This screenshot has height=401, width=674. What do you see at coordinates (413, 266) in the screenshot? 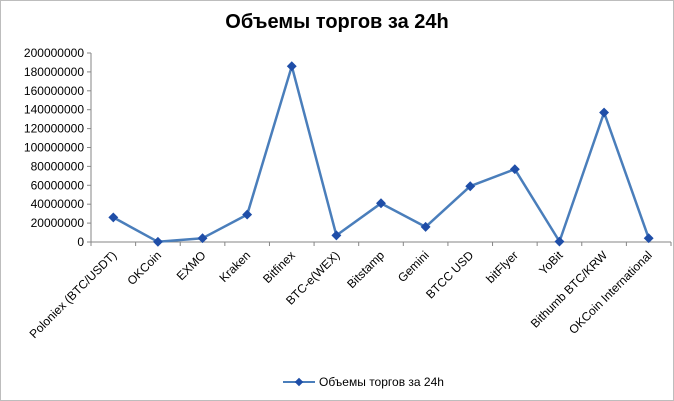
I see `x-tick-label: Gemini` at bounding box center [413, 266].